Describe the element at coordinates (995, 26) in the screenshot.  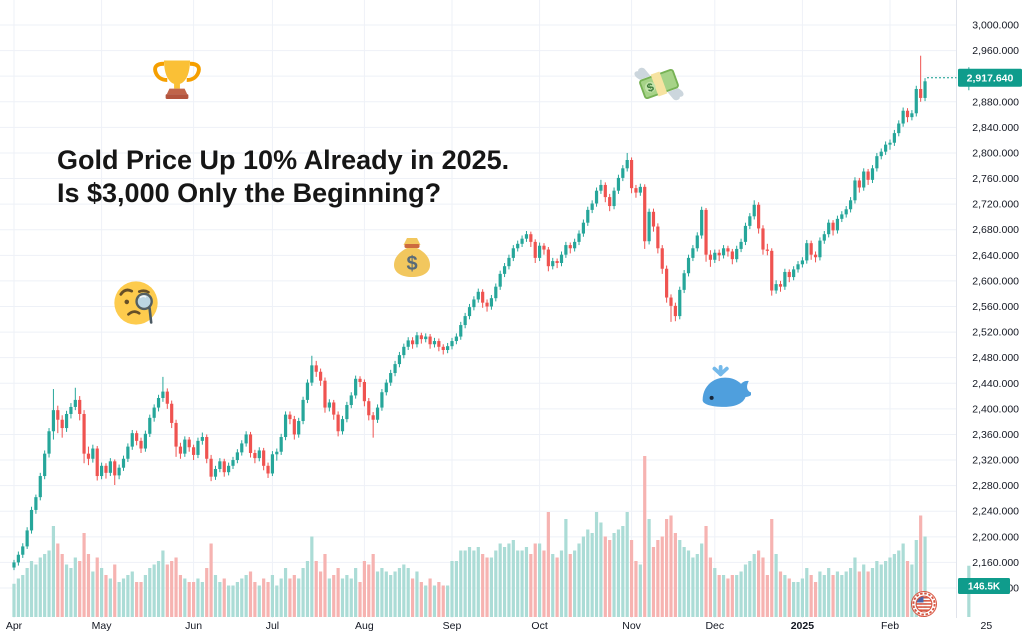
I see `price-axis-label: 3,000.000` at that location.